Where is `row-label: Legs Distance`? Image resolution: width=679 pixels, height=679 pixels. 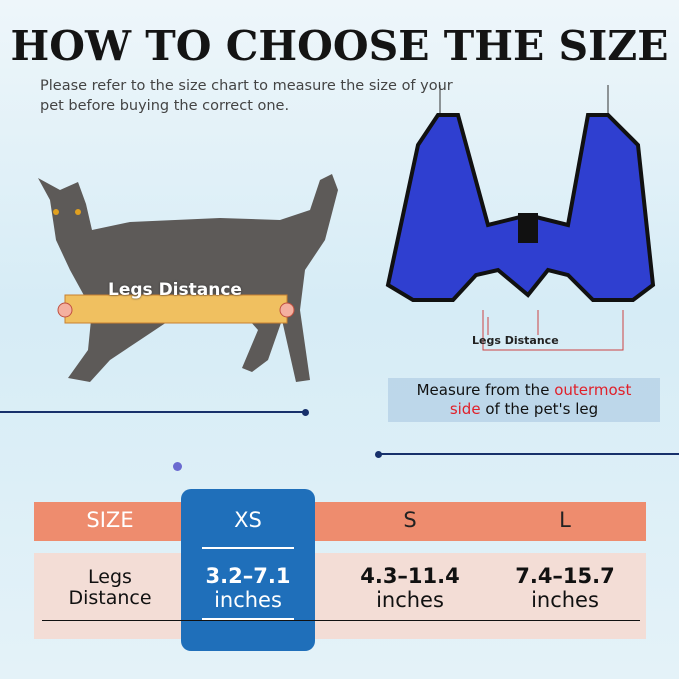
row-label: Legs Distance is located at coordinates (110, 588).